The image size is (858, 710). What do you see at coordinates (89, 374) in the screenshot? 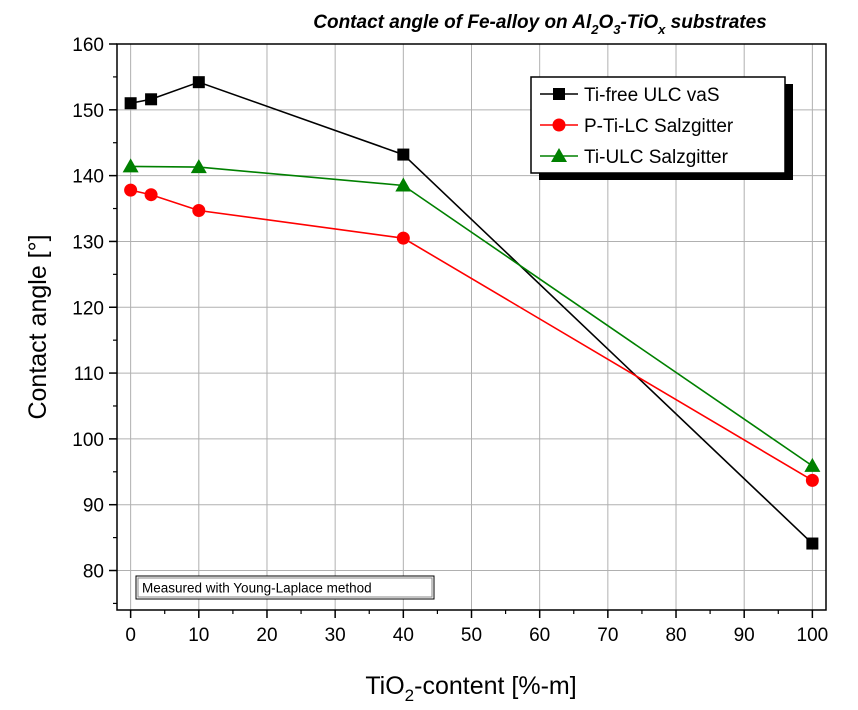
I see `y-tick-label: 110` at bounding box center [89, 374].